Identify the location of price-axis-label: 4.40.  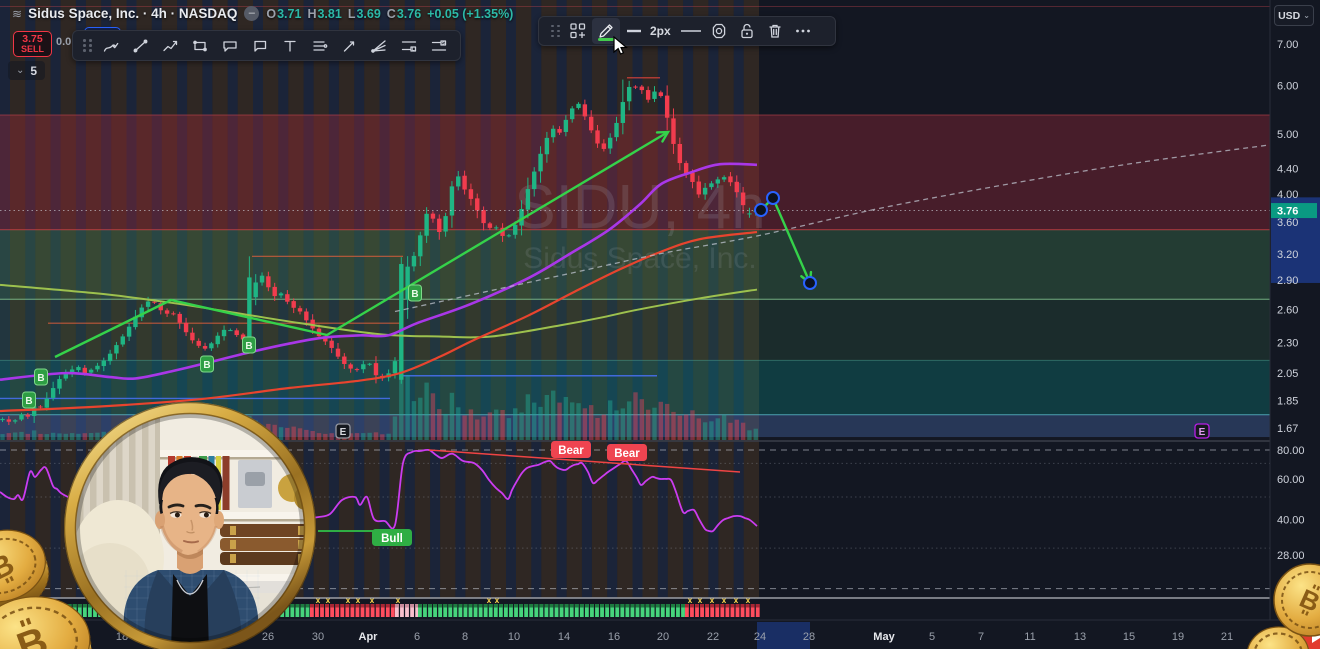
(1287, 169).